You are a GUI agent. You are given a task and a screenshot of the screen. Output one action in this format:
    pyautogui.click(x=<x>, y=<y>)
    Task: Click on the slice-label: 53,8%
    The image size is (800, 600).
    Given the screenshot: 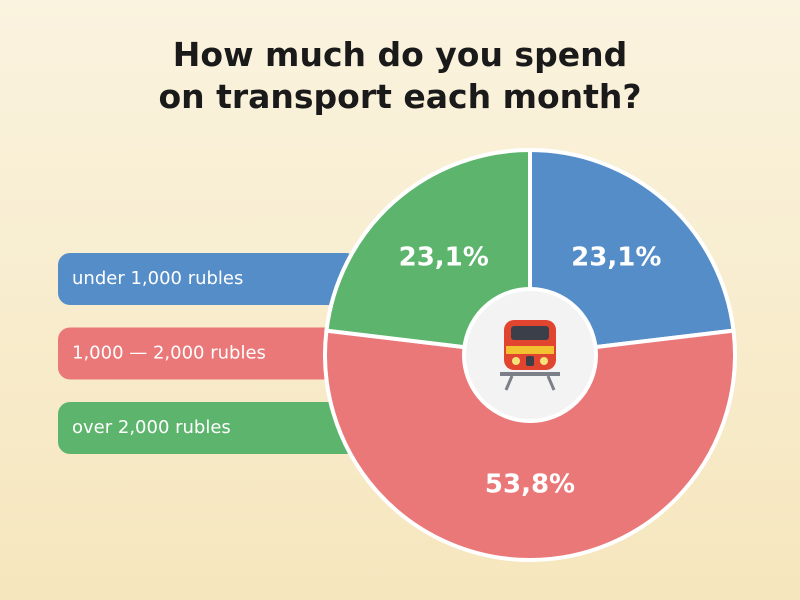 What is the action you would take?
    pyautogui.click(x=530, y=485)
    